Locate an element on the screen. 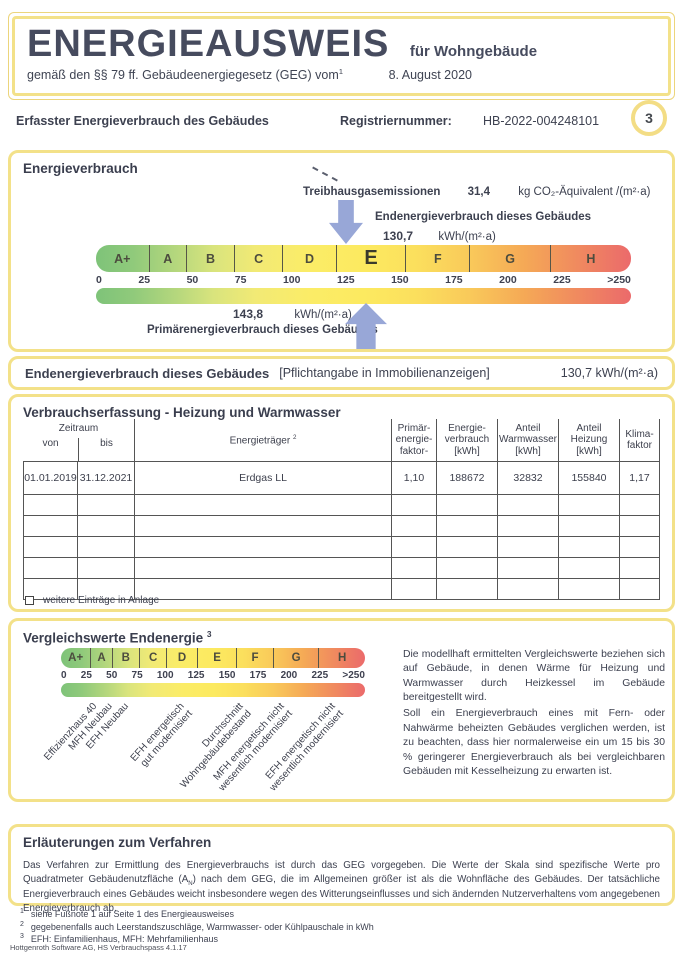  cmp-segment-f: F is located at coordinates (255, 658).